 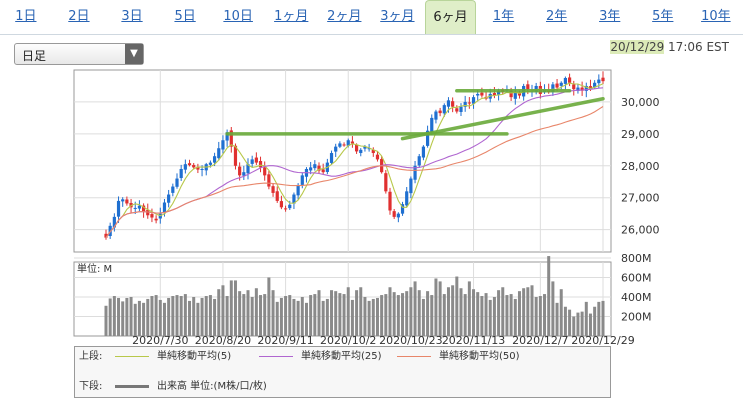 What do you see at coordinates (132, 16) in the screenshot?
I see `tab-2: 3日` at bounding box center [132, 16].